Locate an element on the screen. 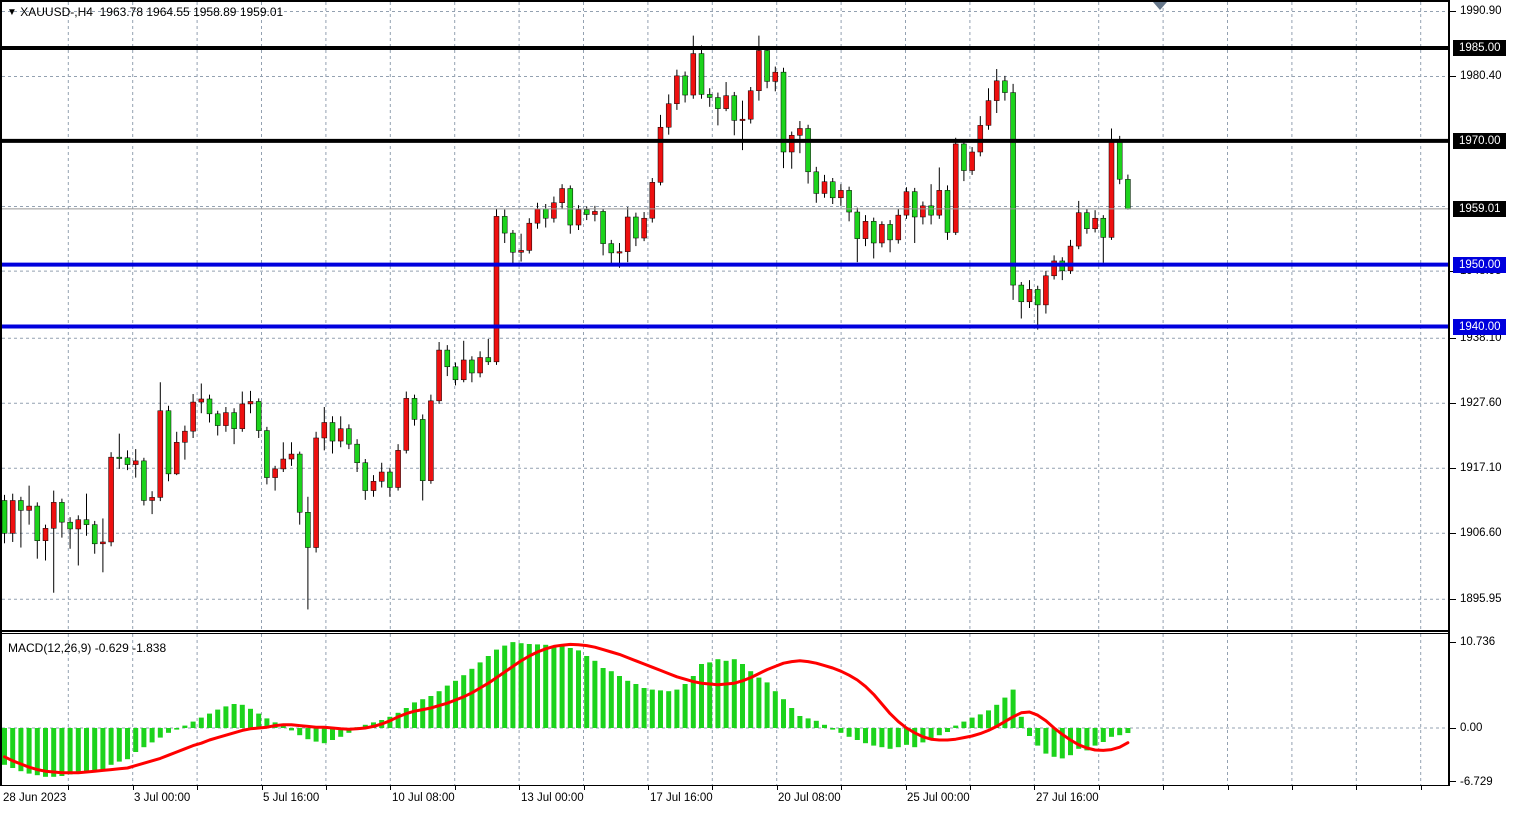 This screenshot has height=813, width=1526. macd-name-label: MACD(12,26,9) is located at coordinates (50, 648).